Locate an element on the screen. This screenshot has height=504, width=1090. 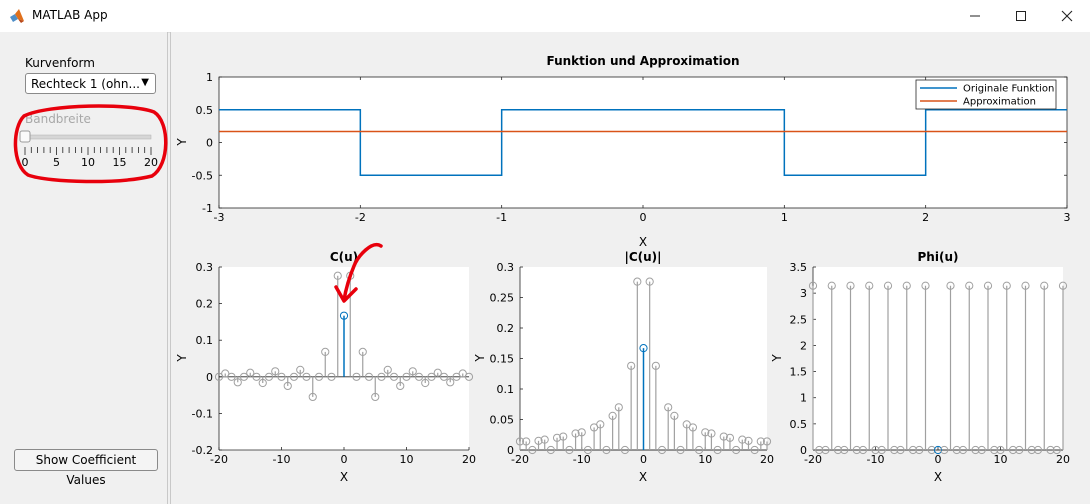
minimize-button is located at coordinates (975, 16).